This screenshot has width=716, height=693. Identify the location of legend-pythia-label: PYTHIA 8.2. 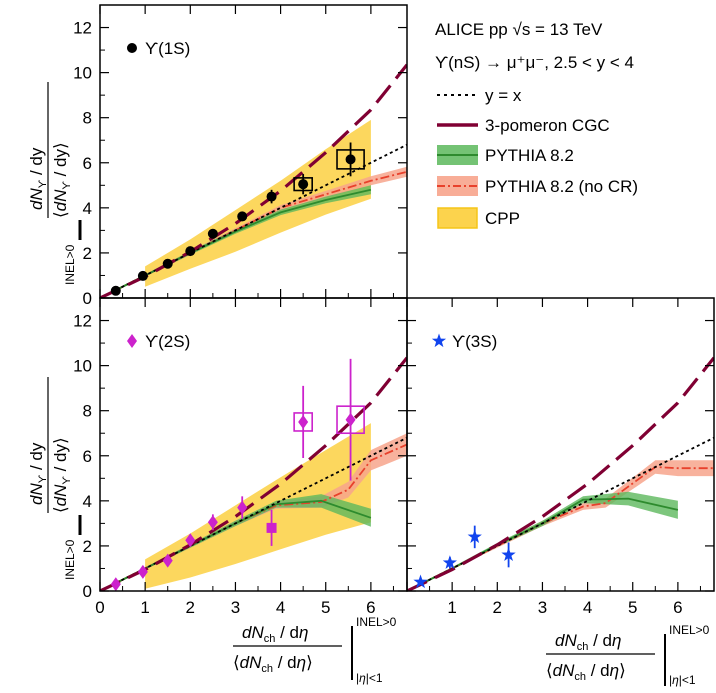
(529, 155).